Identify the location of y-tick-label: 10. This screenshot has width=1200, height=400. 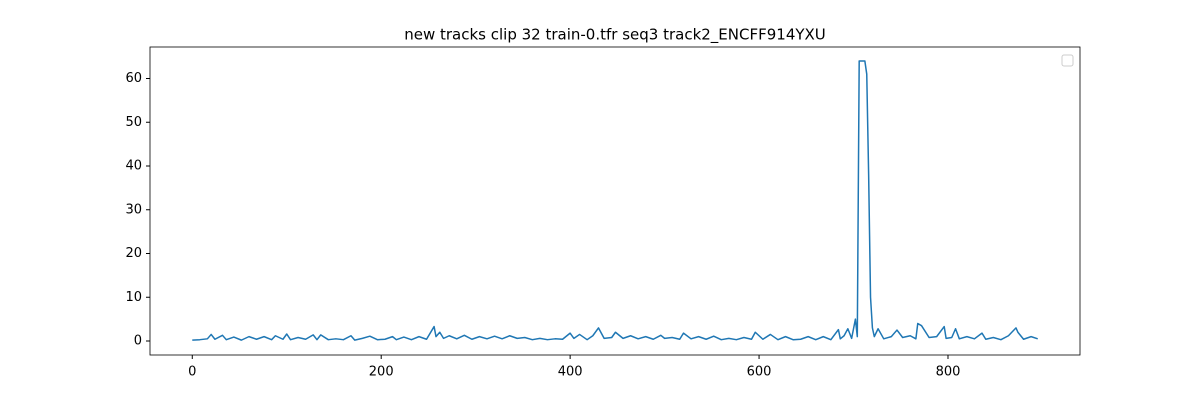
(133, 297).